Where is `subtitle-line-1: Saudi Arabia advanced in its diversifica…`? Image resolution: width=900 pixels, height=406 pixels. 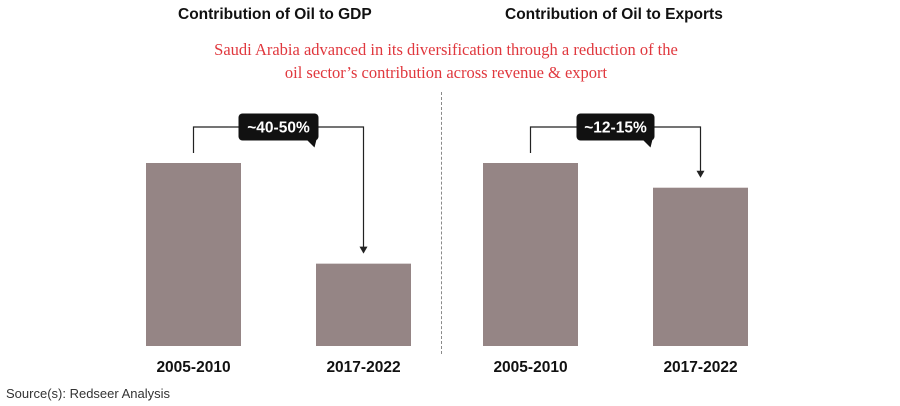 subtitle-line-1: Saudi Arabia advanced in its diversifica… is located at coordinates (446, 49).